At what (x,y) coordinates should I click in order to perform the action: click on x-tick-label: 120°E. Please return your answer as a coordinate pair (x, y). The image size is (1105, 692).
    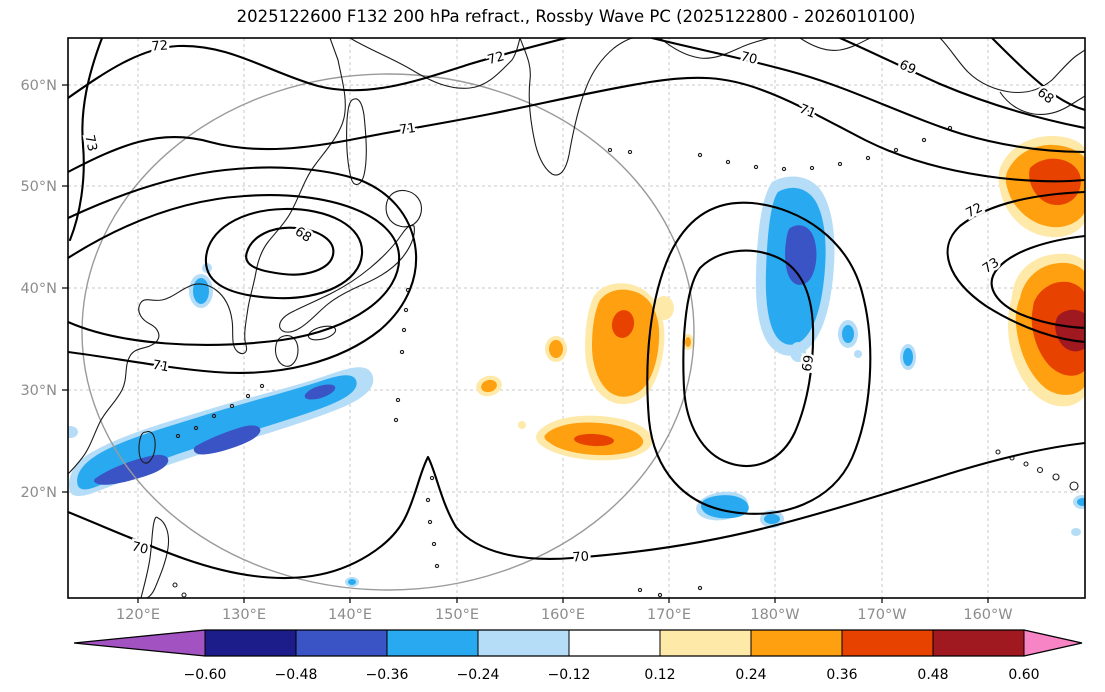
    Looking at the image, I should click on (138, 615).